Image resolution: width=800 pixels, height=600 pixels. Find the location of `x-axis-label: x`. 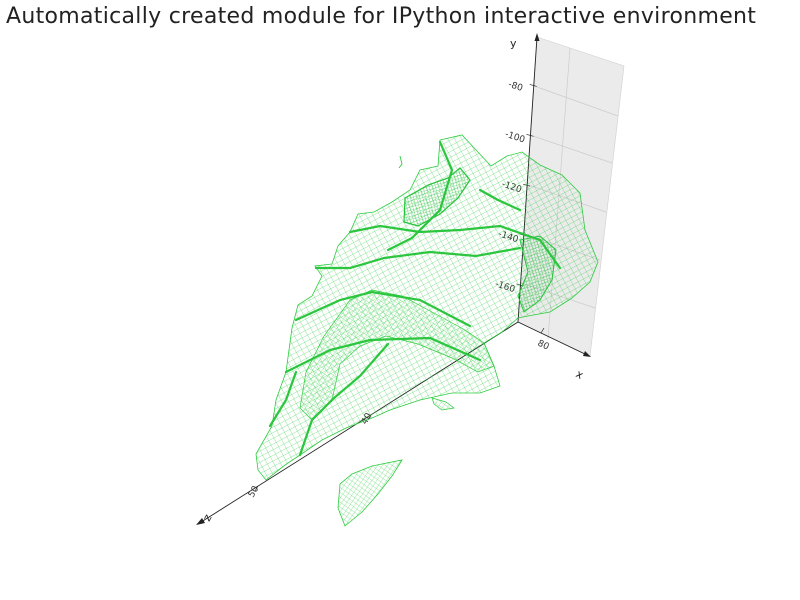

x-axis-label: x is located at coordinates (580, 374).